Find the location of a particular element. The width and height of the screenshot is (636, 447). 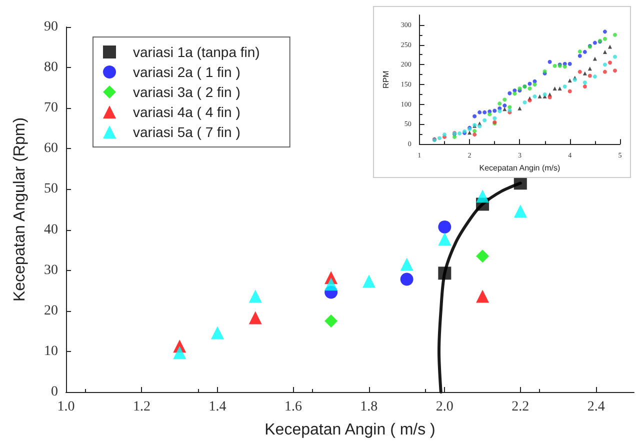

x-tick-label: 1.2 is located at coordinates (141, 407).